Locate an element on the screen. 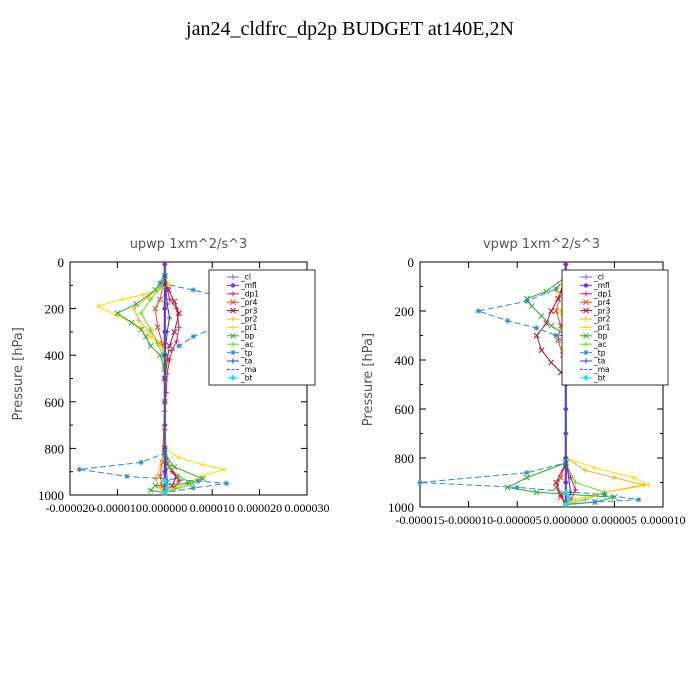 This screenshot has width=700, height=700. legend-entry: _ma is located at coordinates (601, 369).